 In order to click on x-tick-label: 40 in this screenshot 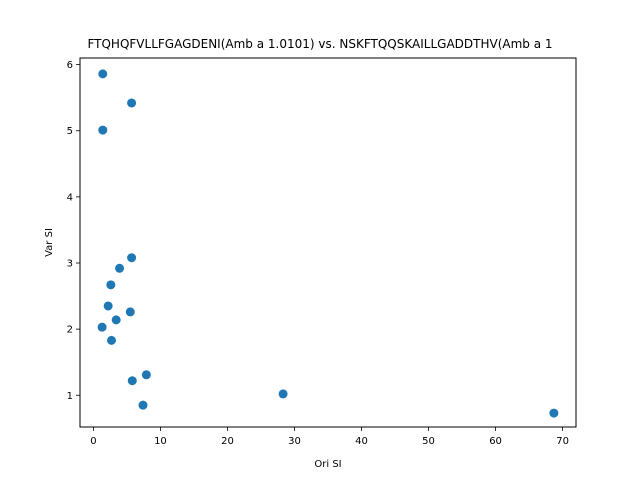, I will do `click(361, 441)`.